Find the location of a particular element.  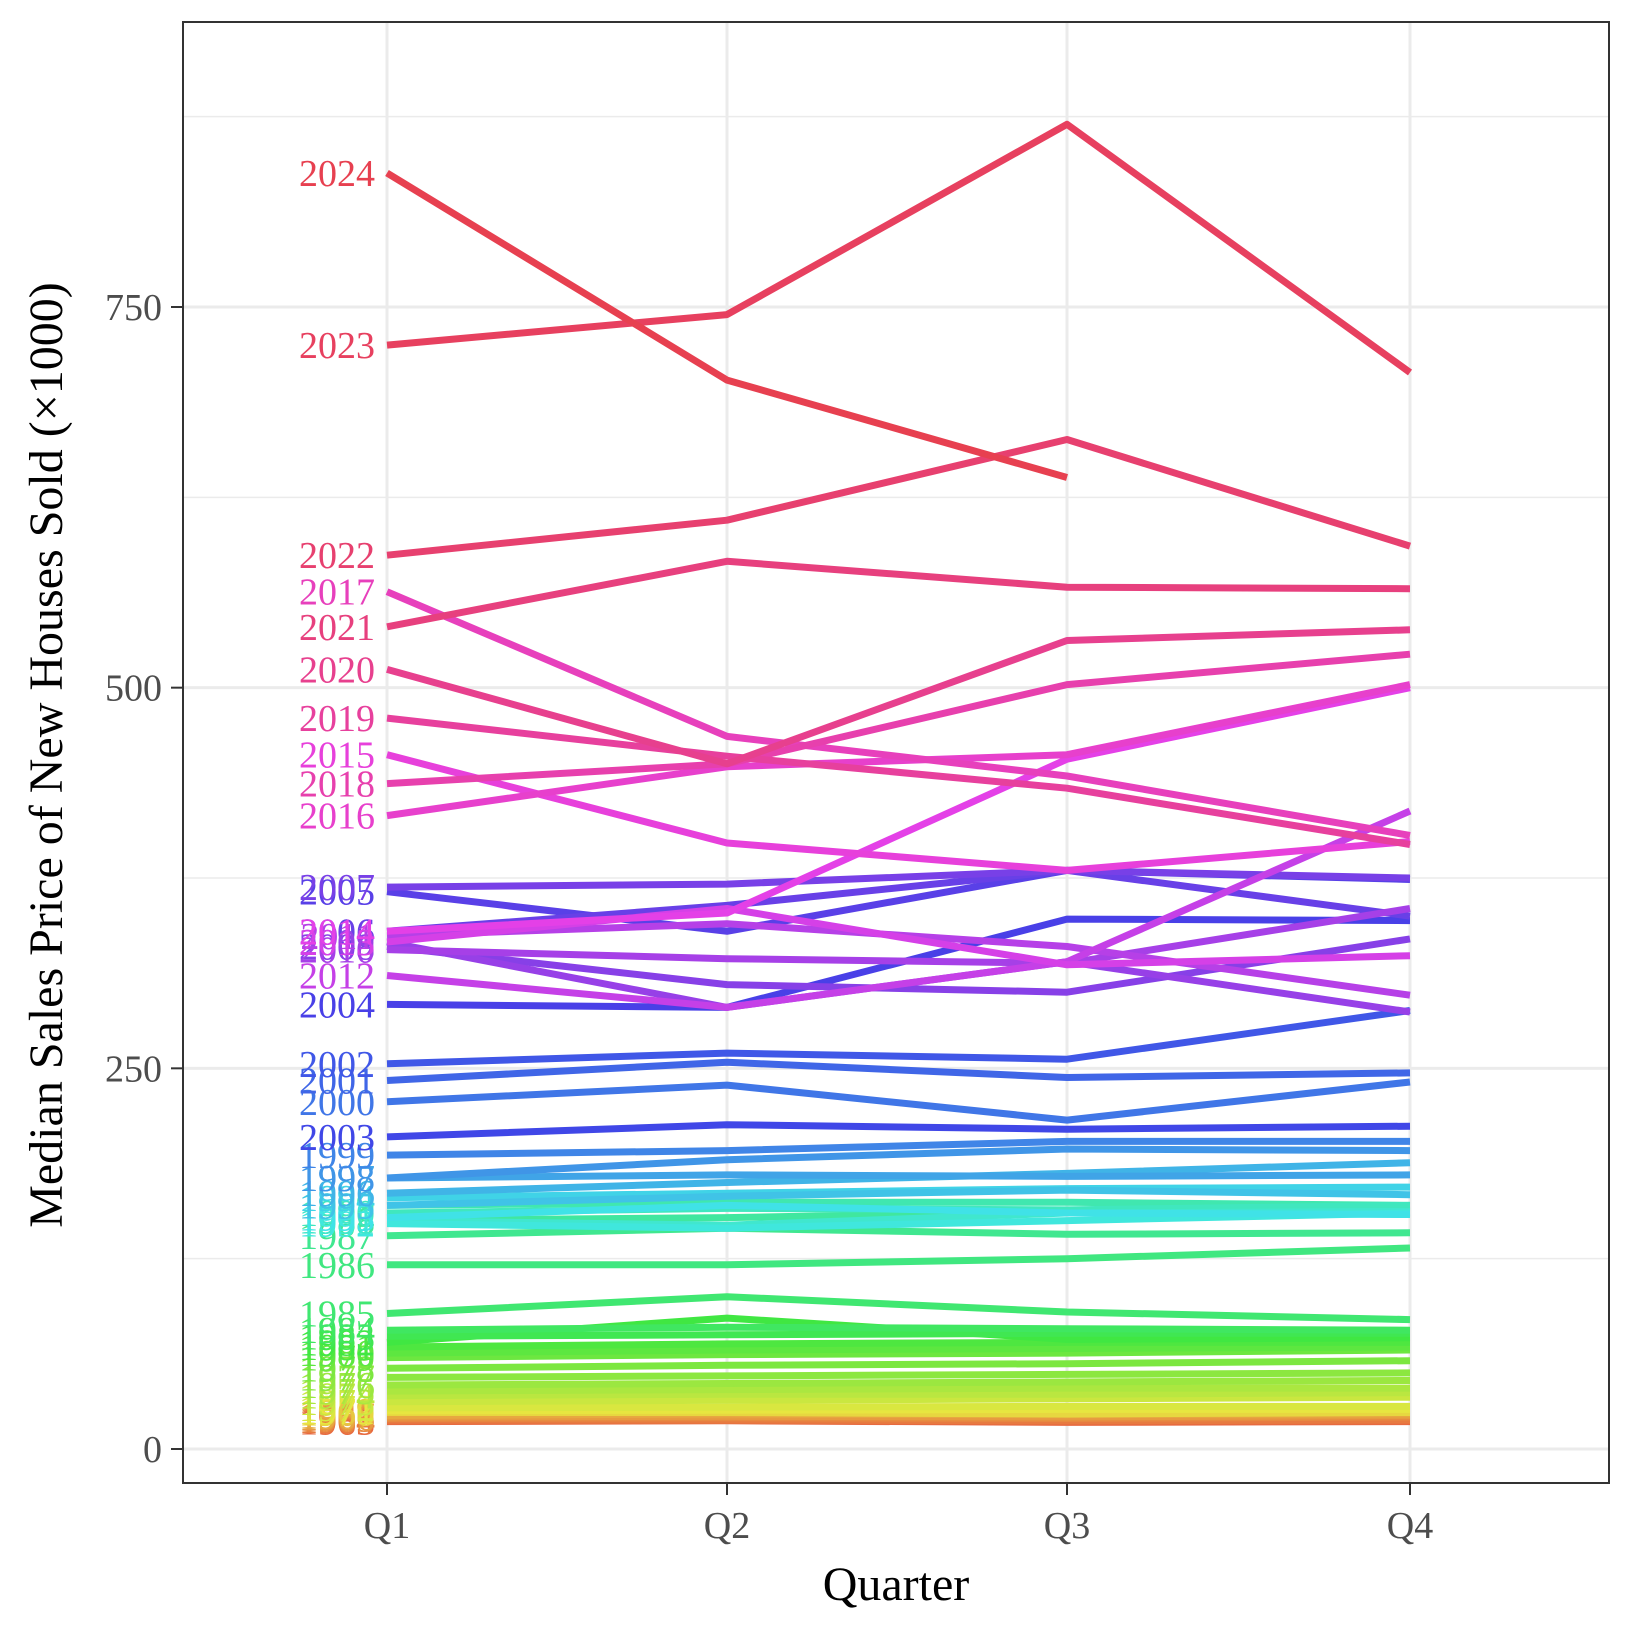

series-label-2007: 2007 is located at coordinates (337, 888).